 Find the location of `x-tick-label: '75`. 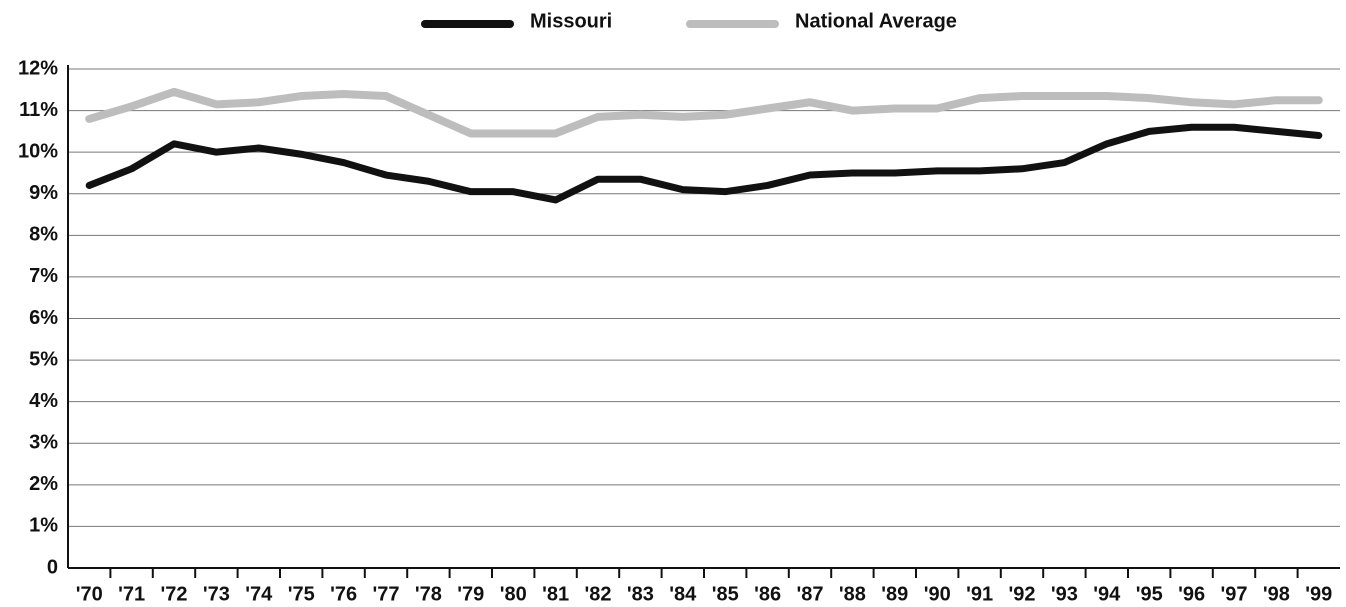

x-tick-label: '75 is located at coordinates (301, 594).